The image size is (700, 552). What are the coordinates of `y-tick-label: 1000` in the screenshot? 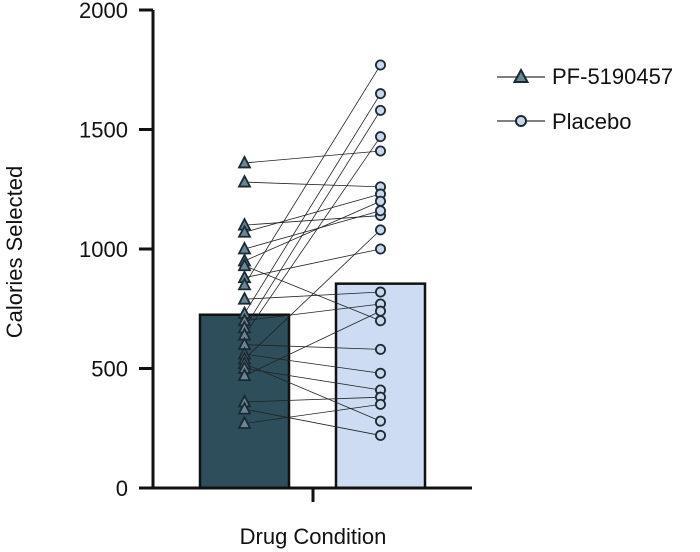 It's located at (103, 249).